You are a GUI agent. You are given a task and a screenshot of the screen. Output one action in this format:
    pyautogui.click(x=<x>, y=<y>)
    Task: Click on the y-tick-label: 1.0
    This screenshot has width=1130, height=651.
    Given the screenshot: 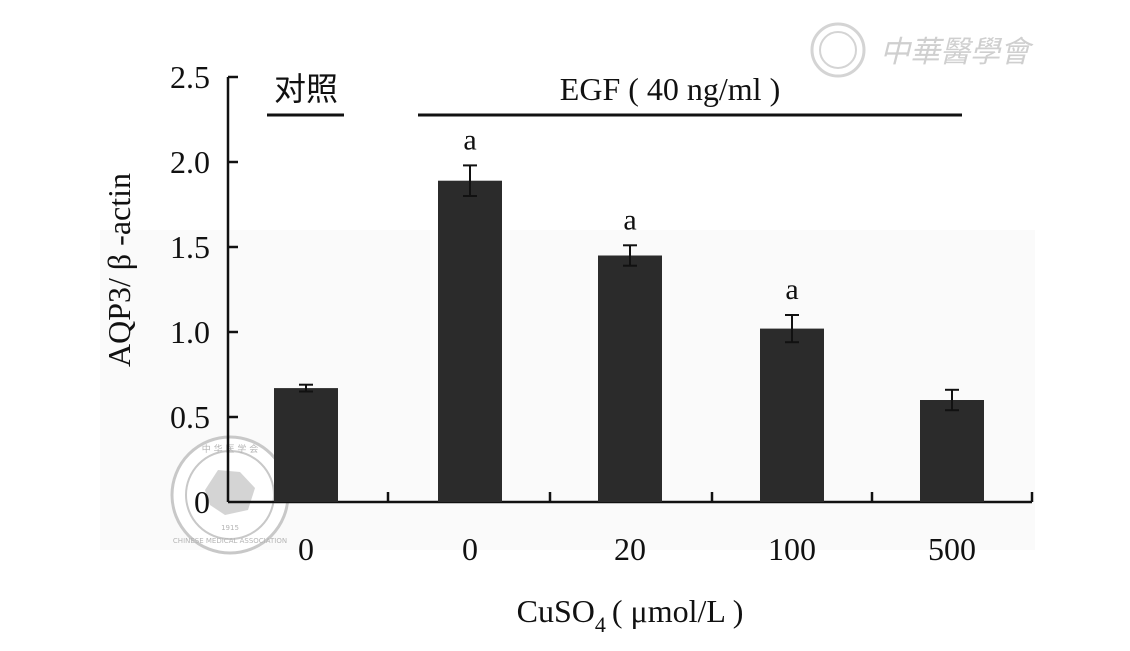 What is the action you would take?
    pyautogui.click(x=190, y=332)
    